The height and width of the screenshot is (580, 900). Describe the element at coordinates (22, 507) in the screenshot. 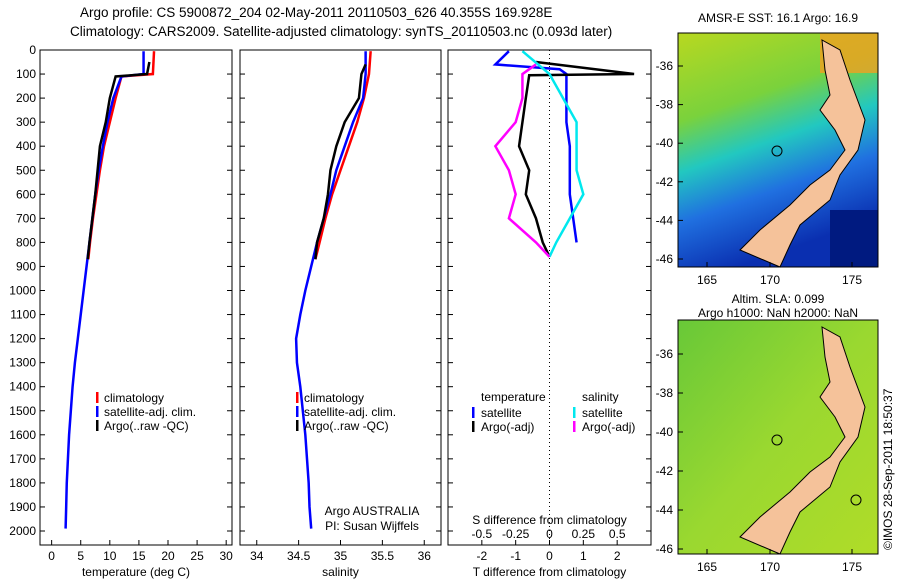

I see `y-tick-label: 1900` at that location.